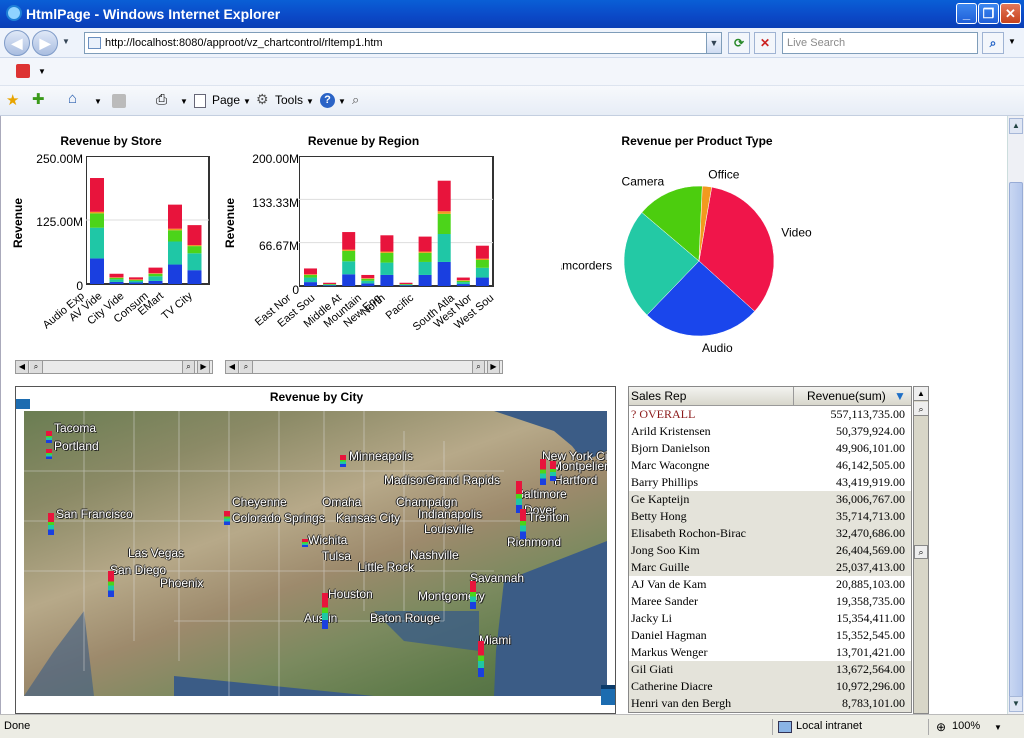 The height and width of the screenshot is (738, 1024). What do you see at coordinates (770, 567) in the screenshot?
I see `table-row: Marc Guille 25,037,413.00` at bounding box center [770, 567].